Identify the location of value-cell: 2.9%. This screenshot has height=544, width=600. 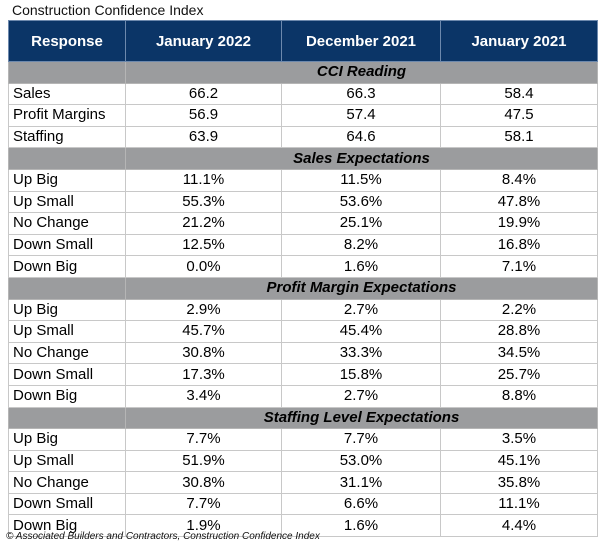
(203, 310).